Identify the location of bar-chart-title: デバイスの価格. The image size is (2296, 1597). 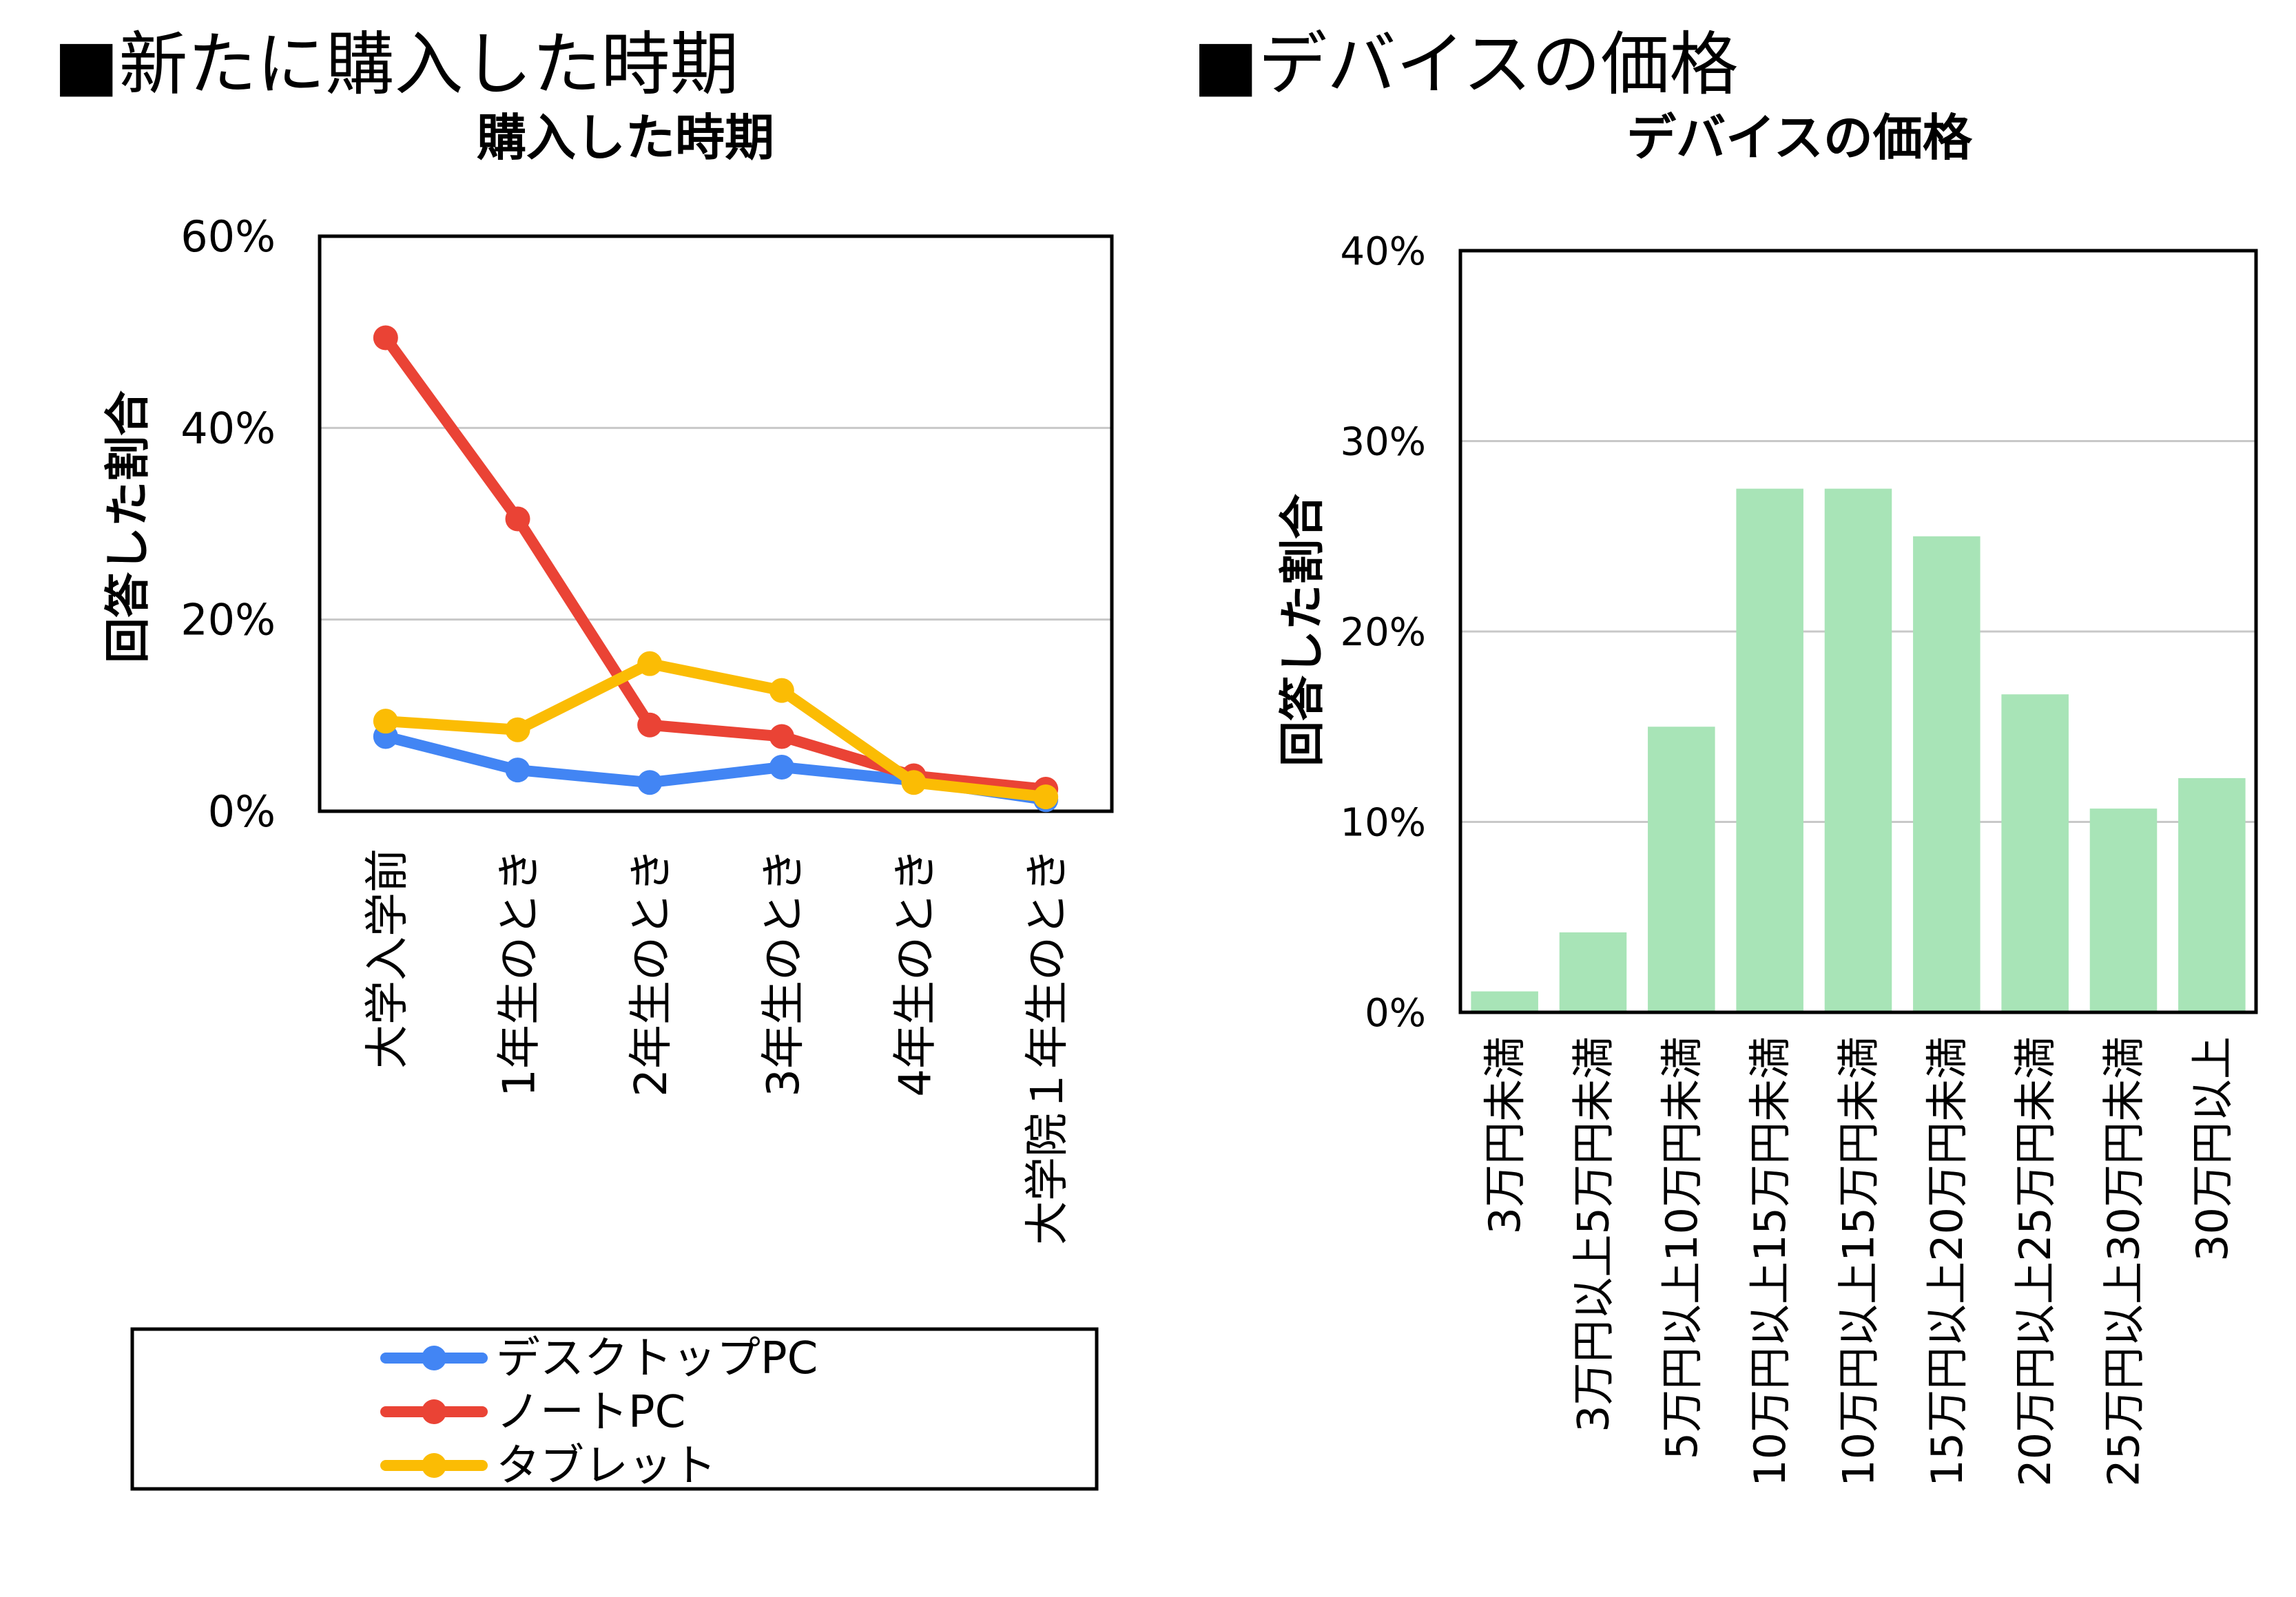
(1799, 138).